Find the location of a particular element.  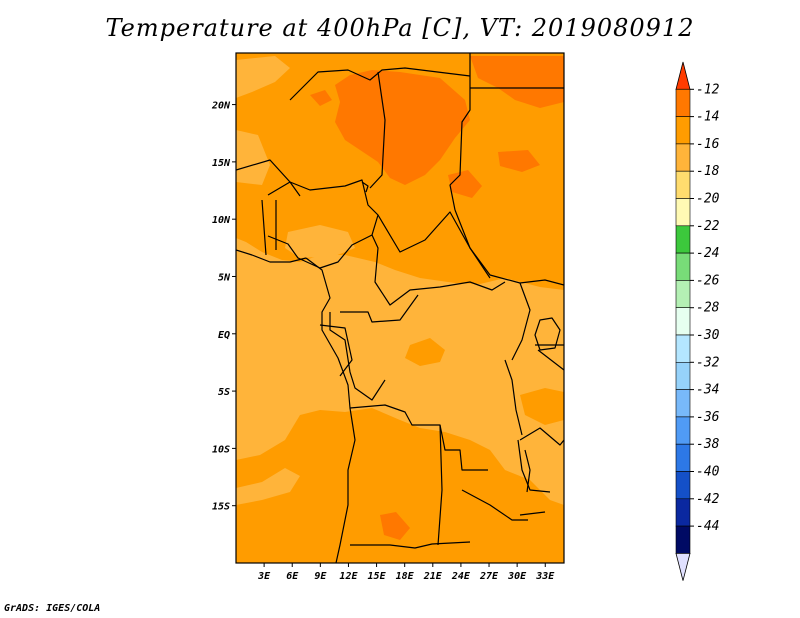

lon-tick-label: 12E is located at coordinates (348, 576).